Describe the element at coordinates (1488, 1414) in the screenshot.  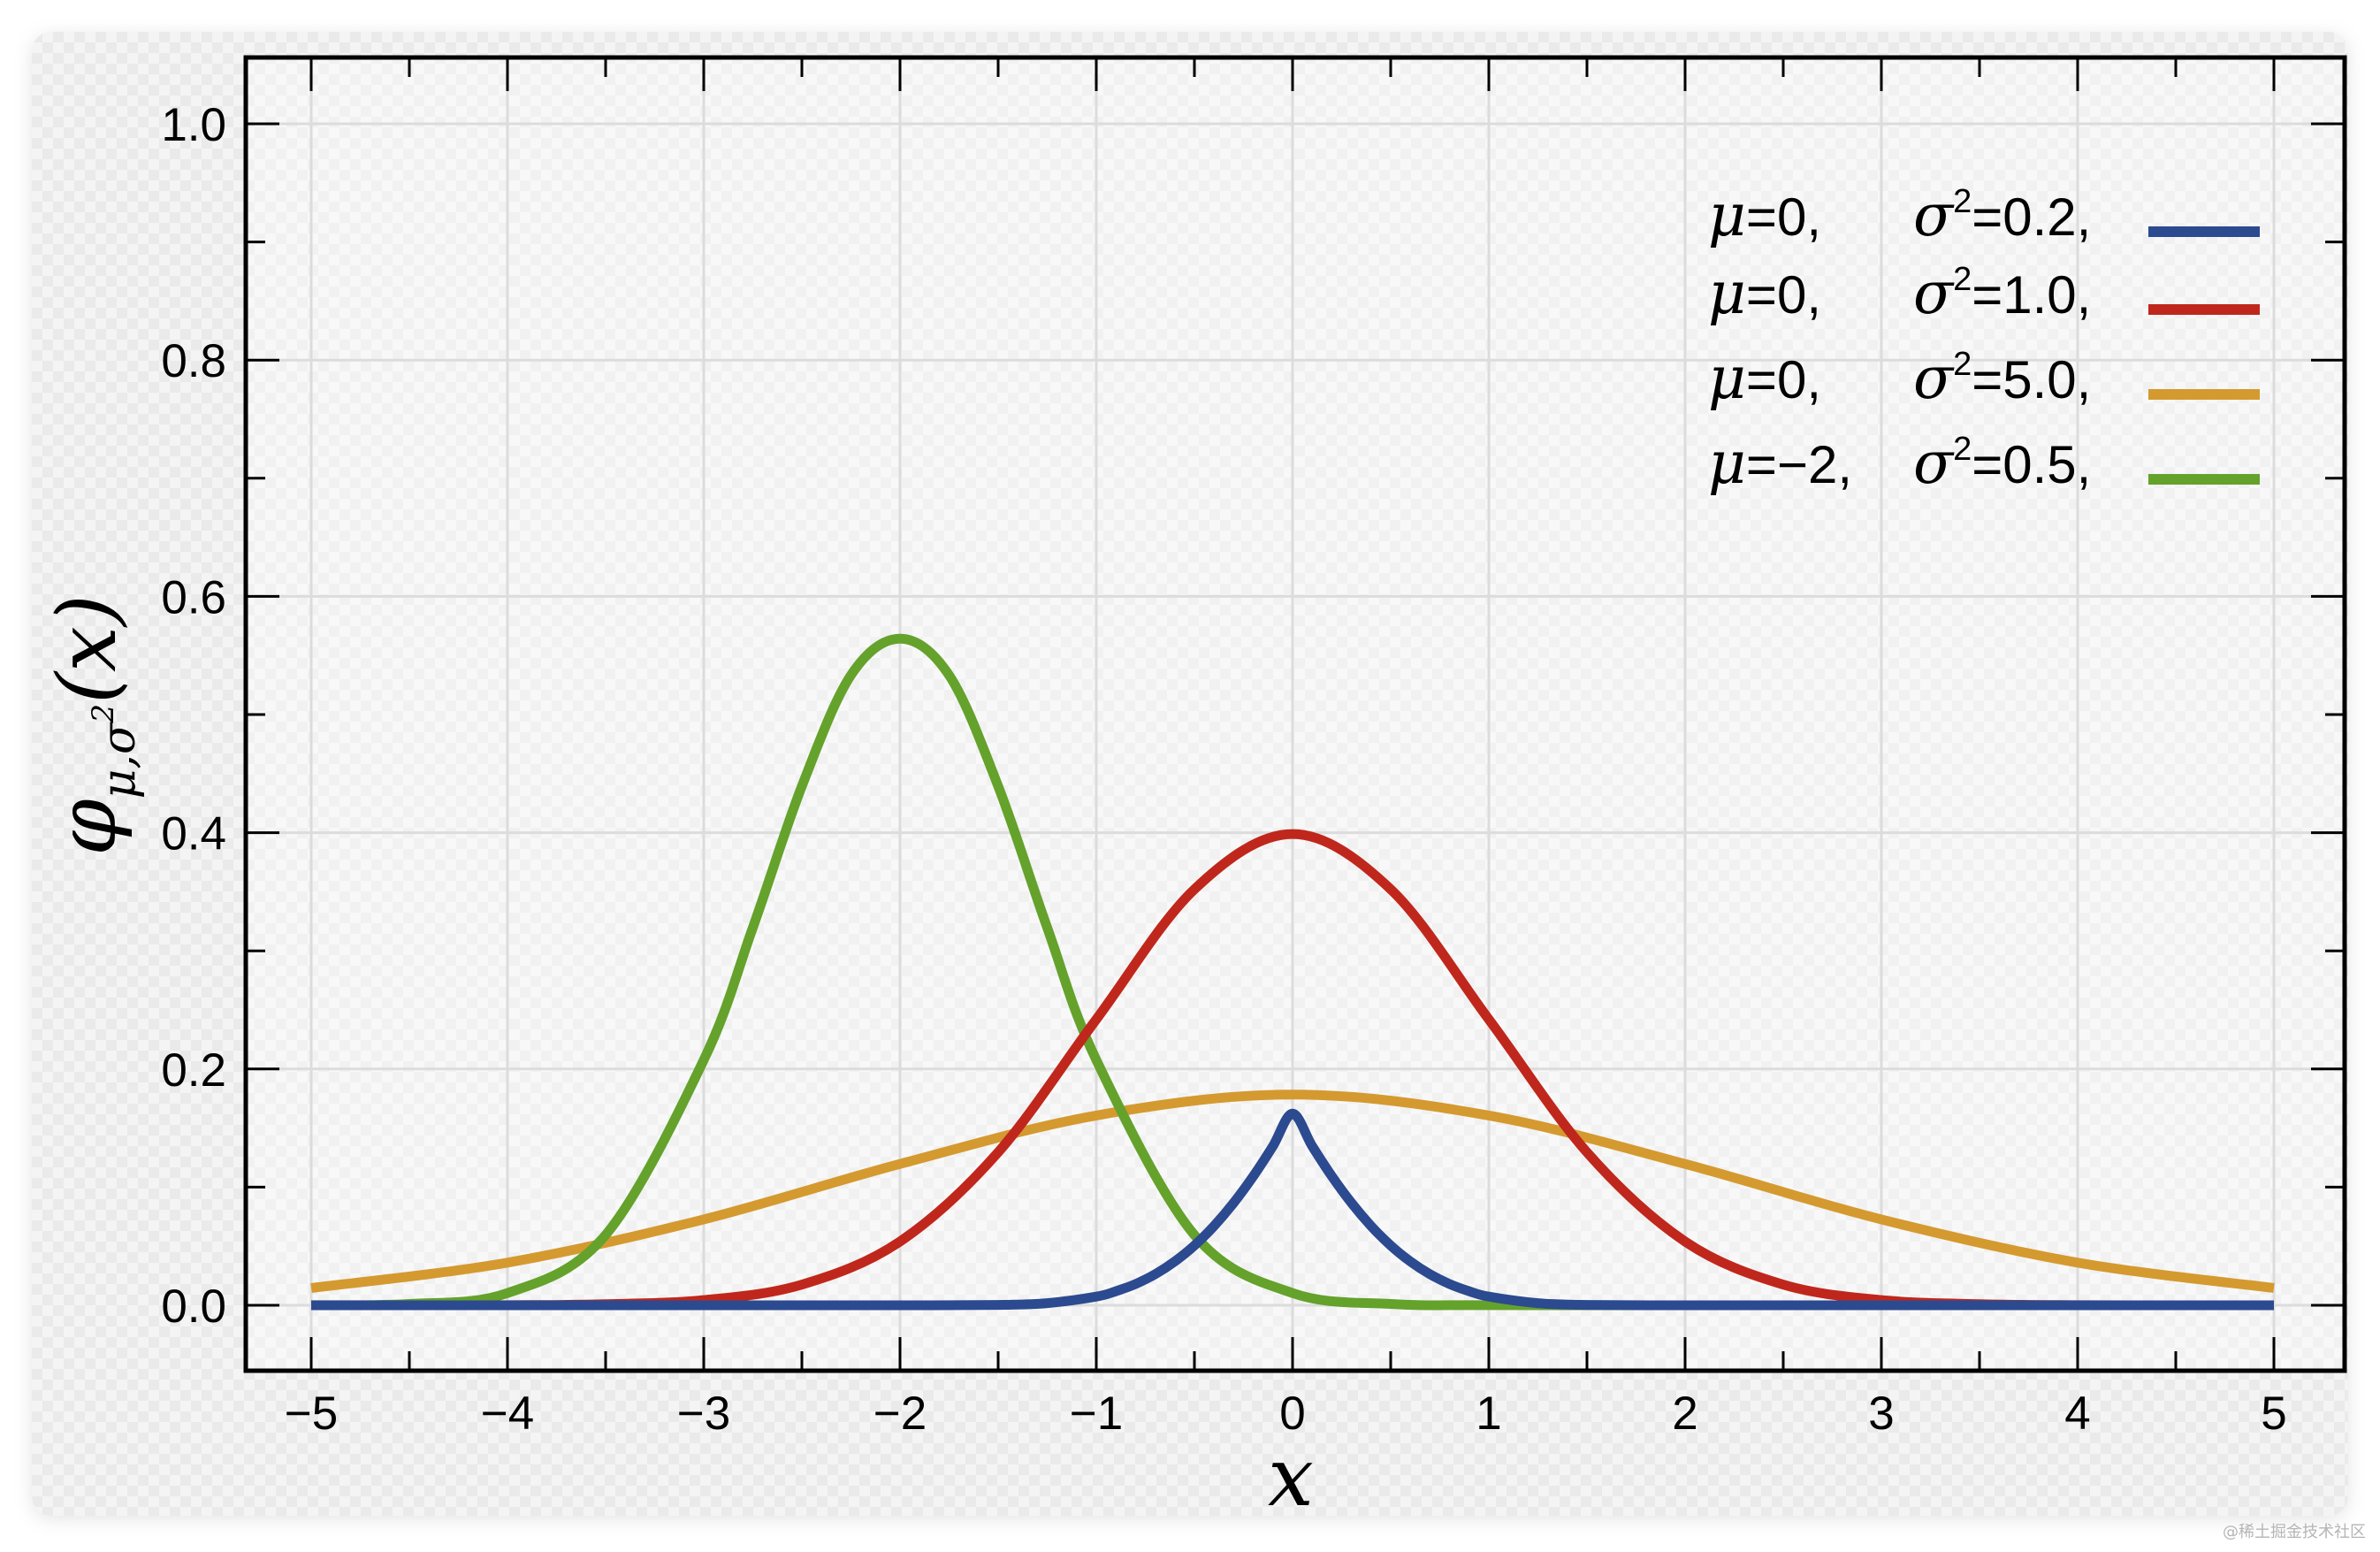
I see `x-tick-label: 1` at that location.